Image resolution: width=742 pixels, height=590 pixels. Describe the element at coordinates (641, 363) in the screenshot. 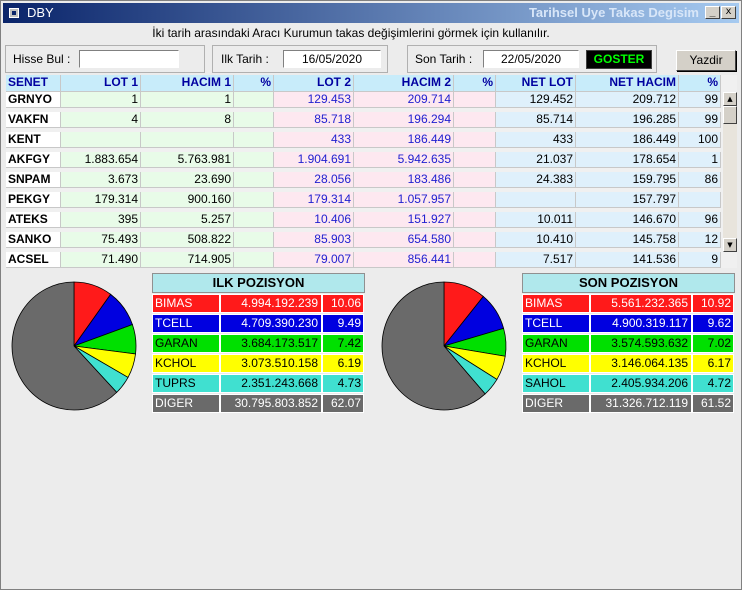

I see `position-value: 3.146.064.135` at that location.